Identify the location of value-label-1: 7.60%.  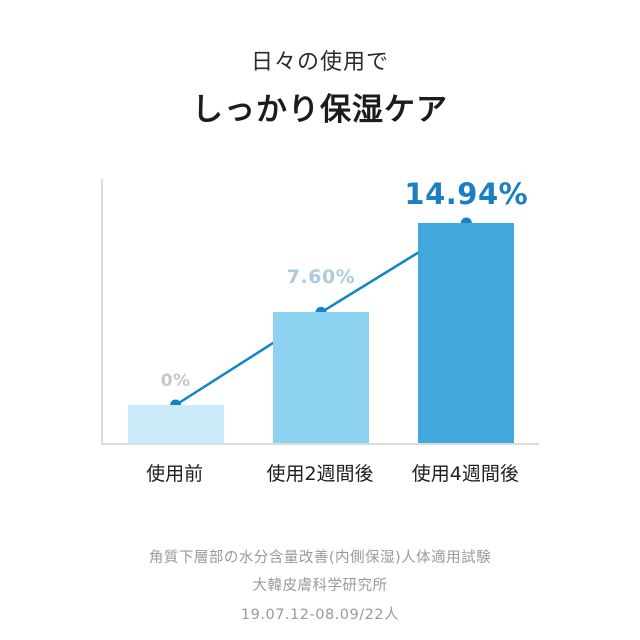
(321, 277).